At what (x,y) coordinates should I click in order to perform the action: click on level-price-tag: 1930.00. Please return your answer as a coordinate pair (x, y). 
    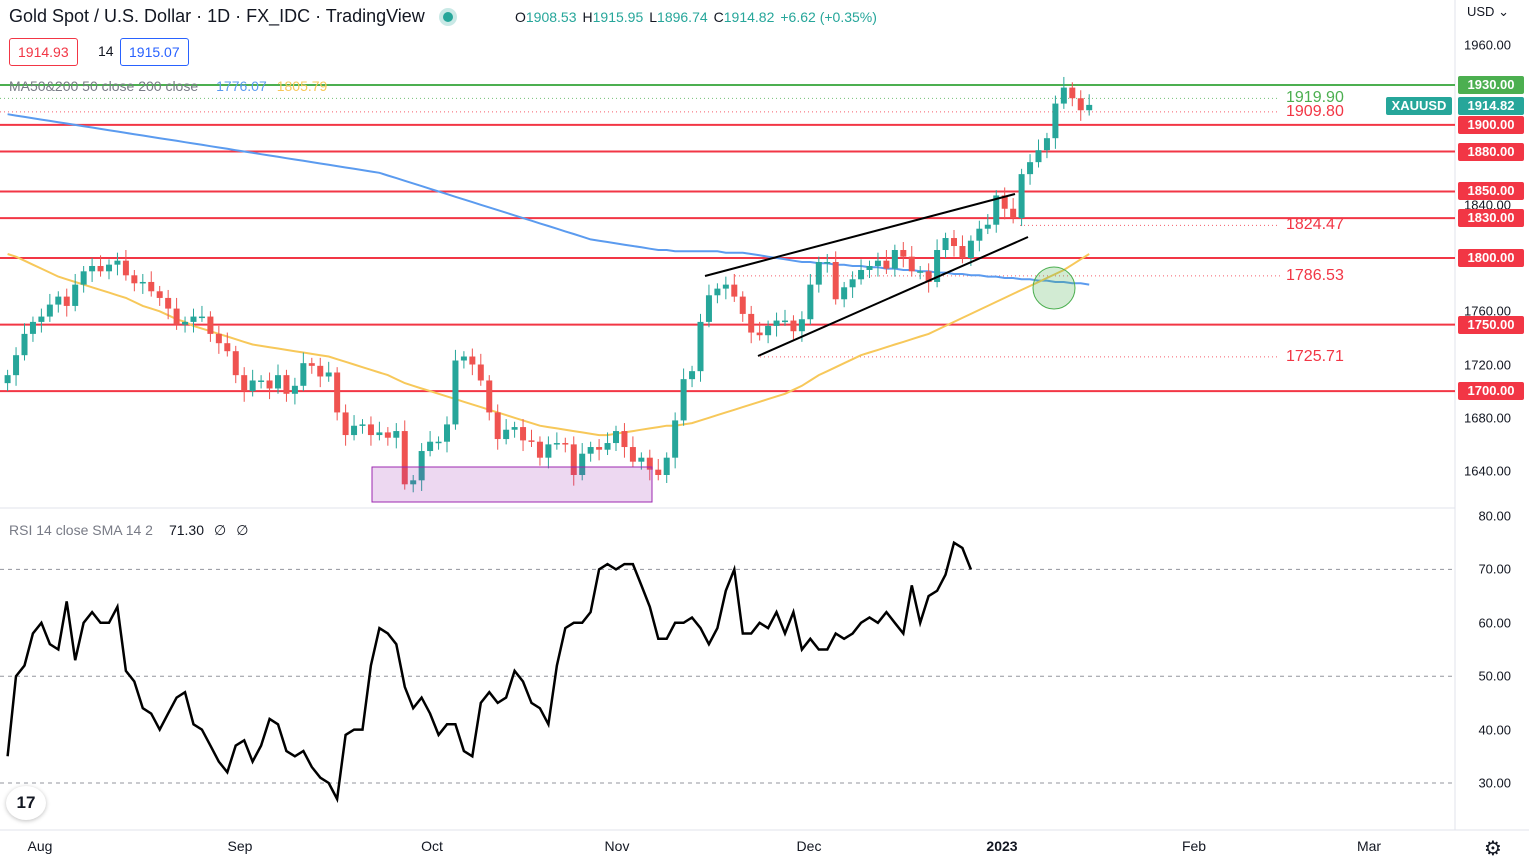
    Looking at the image, I should click on (1491, 84).